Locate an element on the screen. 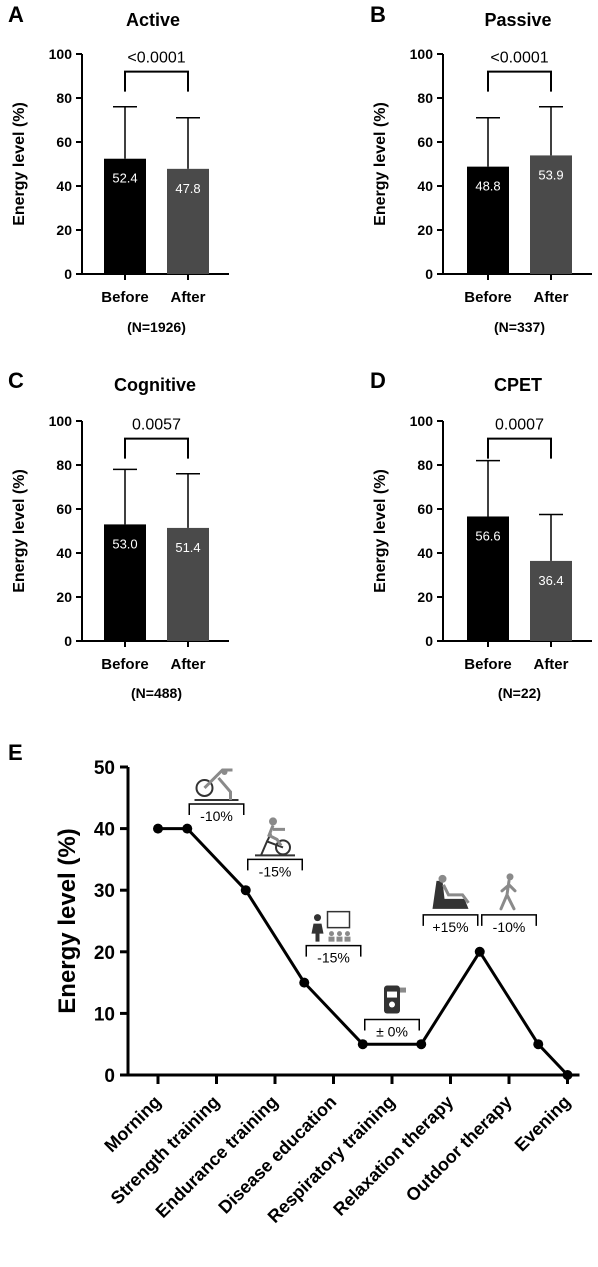  panel-letter: A is located at coordinates (16, 14).